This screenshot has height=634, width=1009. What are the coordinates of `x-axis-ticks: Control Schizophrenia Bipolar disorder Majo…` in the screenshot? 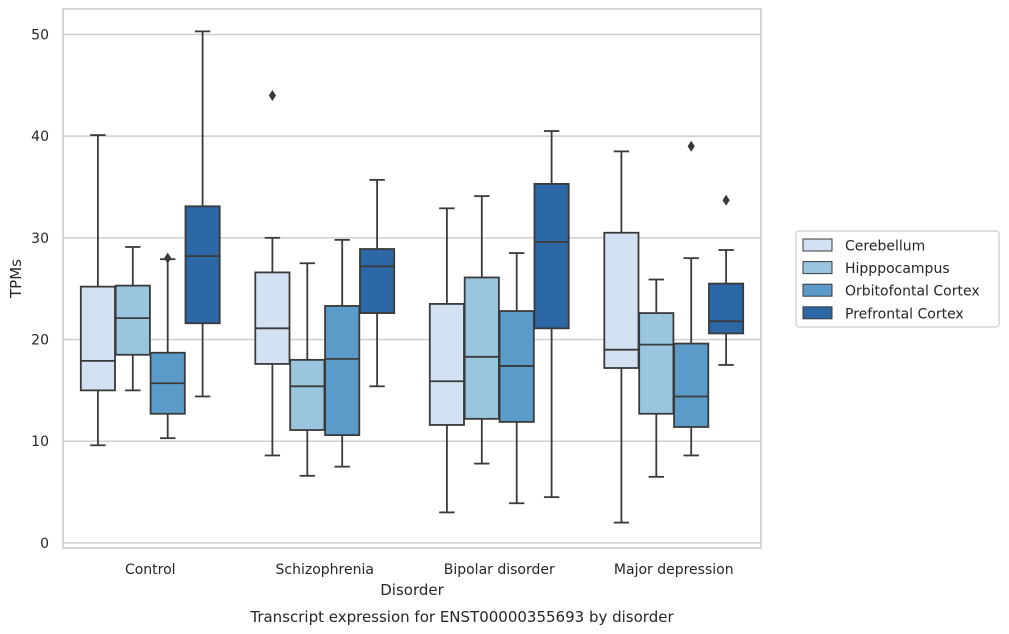 It's located at (429, 570).